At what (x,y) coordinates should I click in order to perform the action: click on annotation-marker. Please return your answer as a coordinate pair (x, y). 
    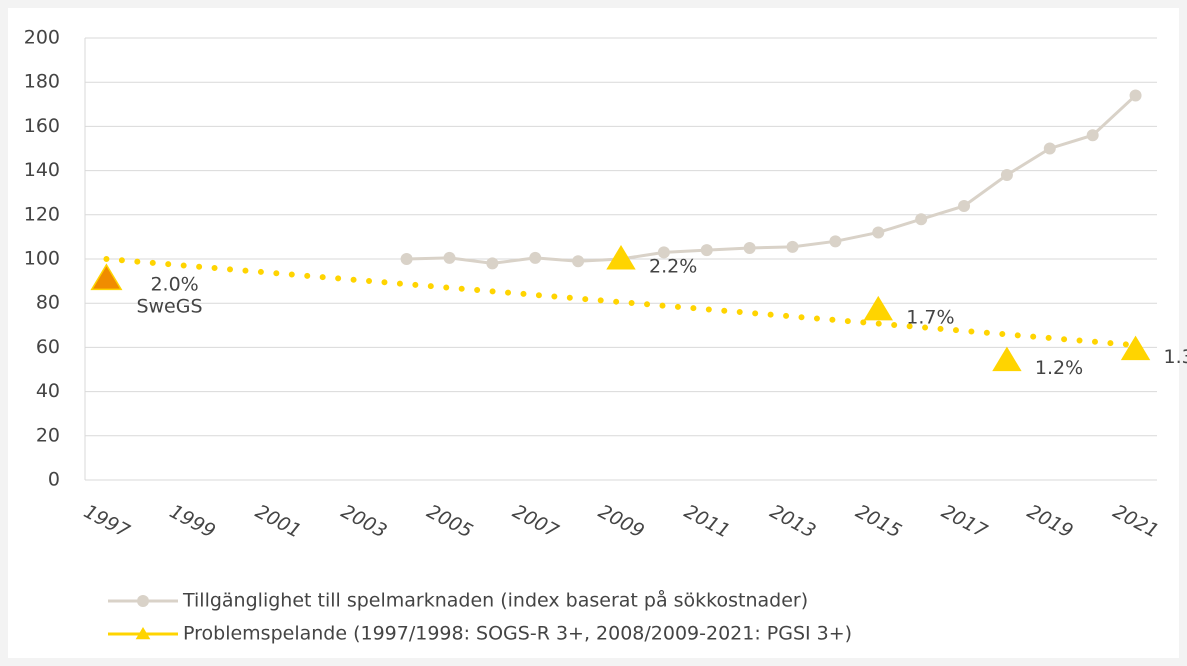
    Looking at the image, I should click on (106, 277).